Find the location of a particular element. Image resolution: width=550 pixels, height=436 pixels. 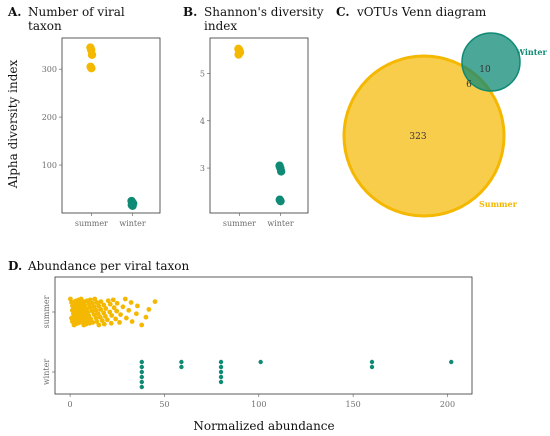

panel-b-point-summer is located at coordinates (238, 54).